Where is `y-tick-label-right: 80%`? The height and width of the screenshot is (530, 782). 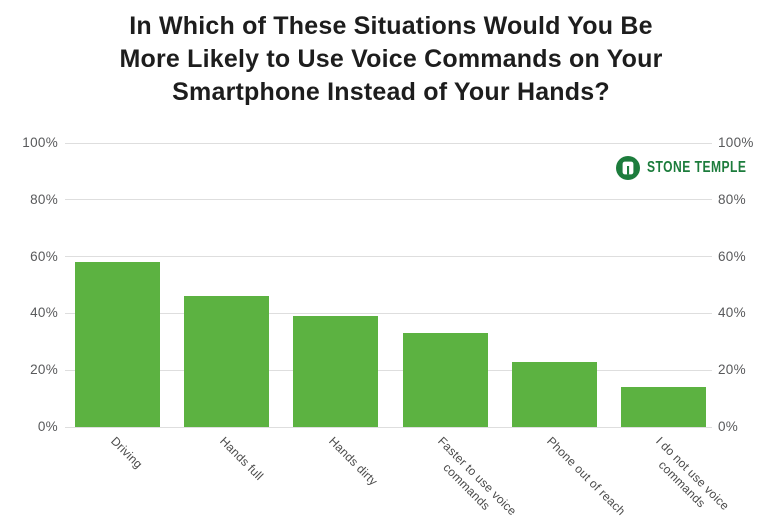 y-tick-label-right: 80% is located at coordinates (732, 199).